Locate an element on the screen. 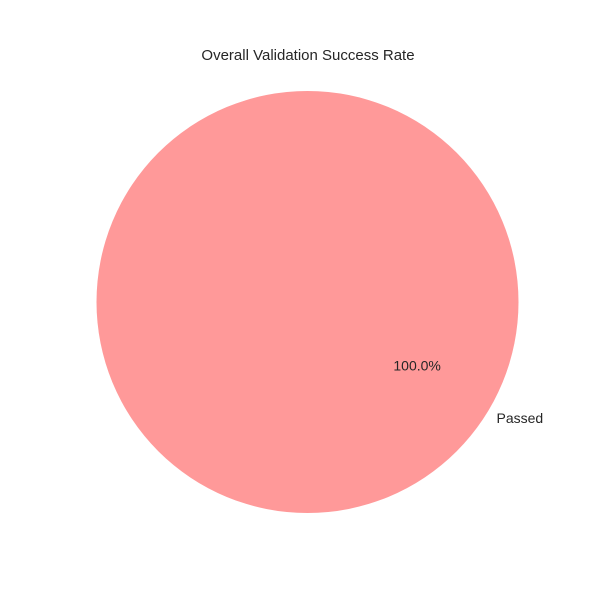 The width and height of the screenshot is (600, 600). chart-title: Overall Validation Success Rate is located at coordinates (308, 55).